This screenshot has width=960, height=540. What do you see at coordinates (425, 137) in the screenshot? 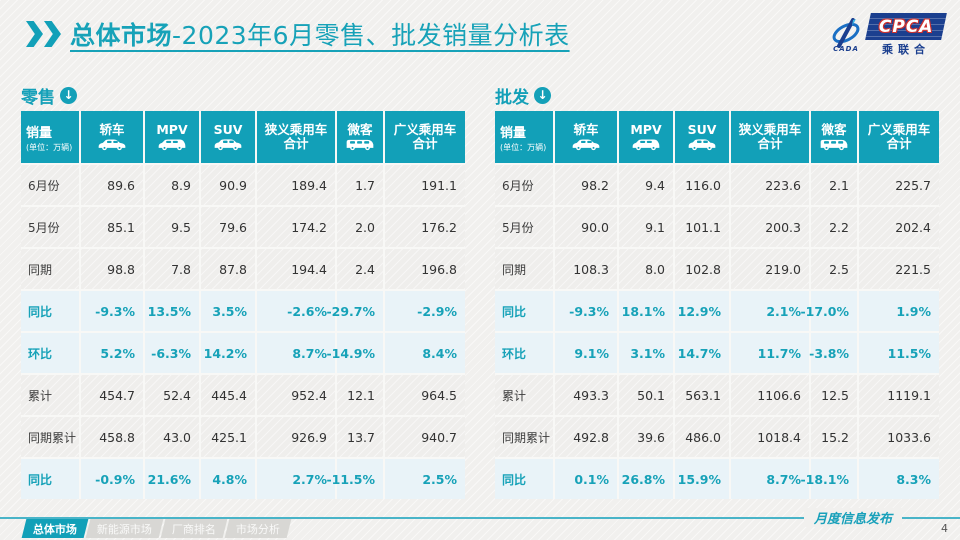
I see `col-header-broad-pv-total: 广义乘用车 合计` at bounding box center [425, 137].